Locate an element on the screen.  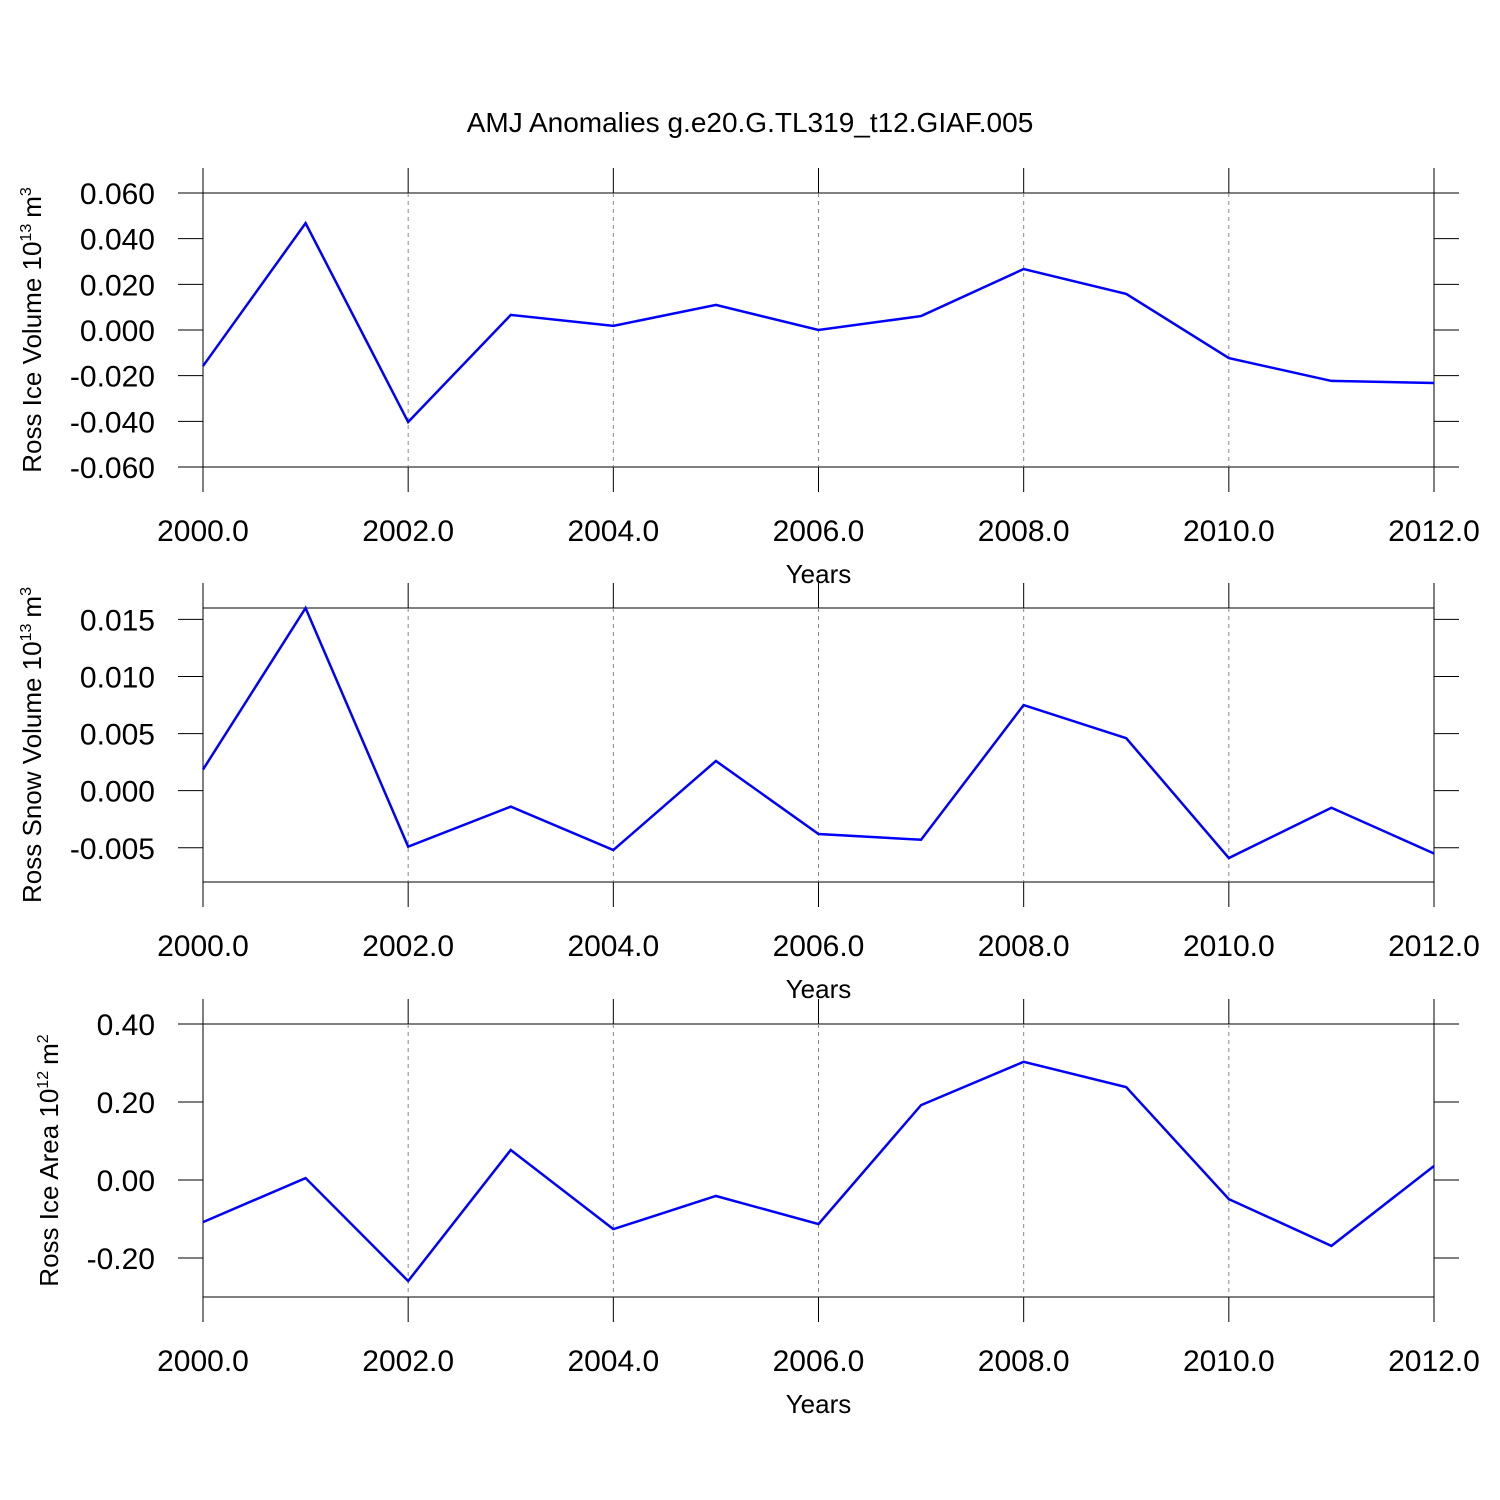
y-tick-label: 0.020 is located at coordinates (117, 285).